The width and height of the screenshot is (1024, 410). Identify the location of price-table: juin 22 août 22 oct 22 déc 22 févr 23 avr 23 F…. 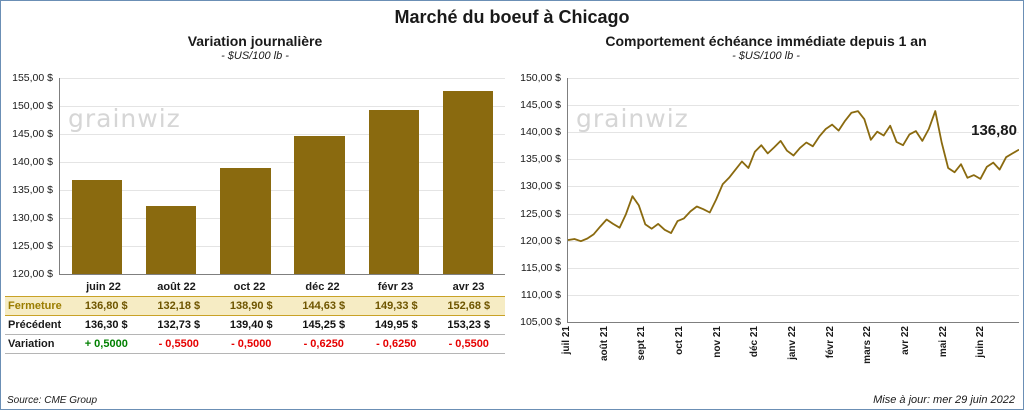
(255, 316).